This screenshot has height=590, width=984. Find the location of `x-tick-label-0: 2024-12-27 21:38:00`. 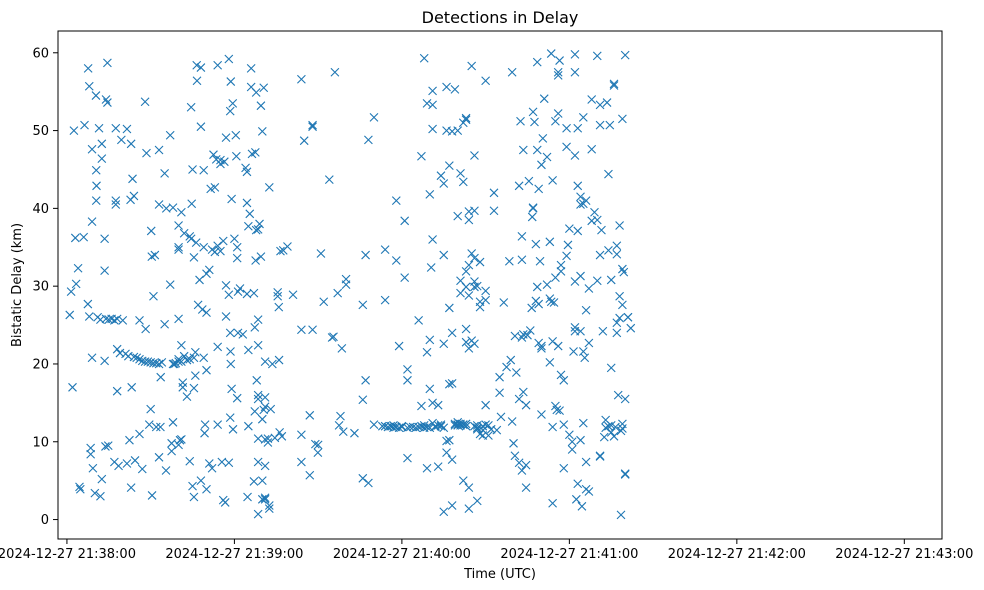

x-tick-label-0: 2024-12-27 21:38:00 is located at coordinates (68, 554).